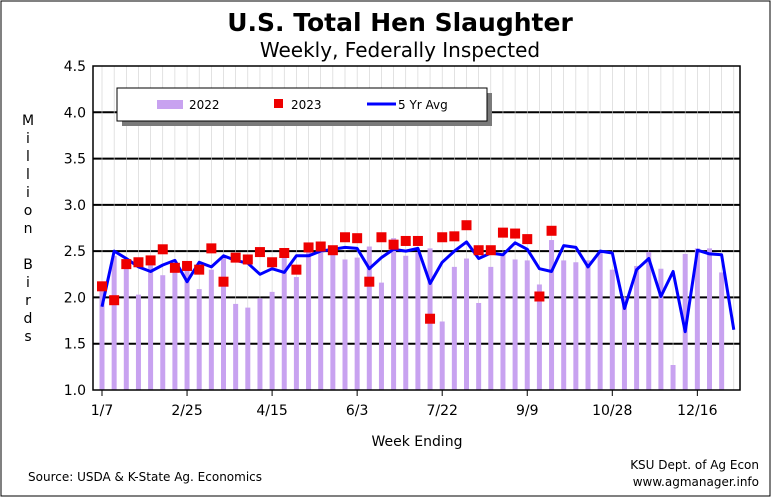 The height and width of the screenshot is (497, 771). What do you see at coordinates (28, 175) in the screenshot?
I see `y-axis-label-letter: l` at bounding box center [28, 175].